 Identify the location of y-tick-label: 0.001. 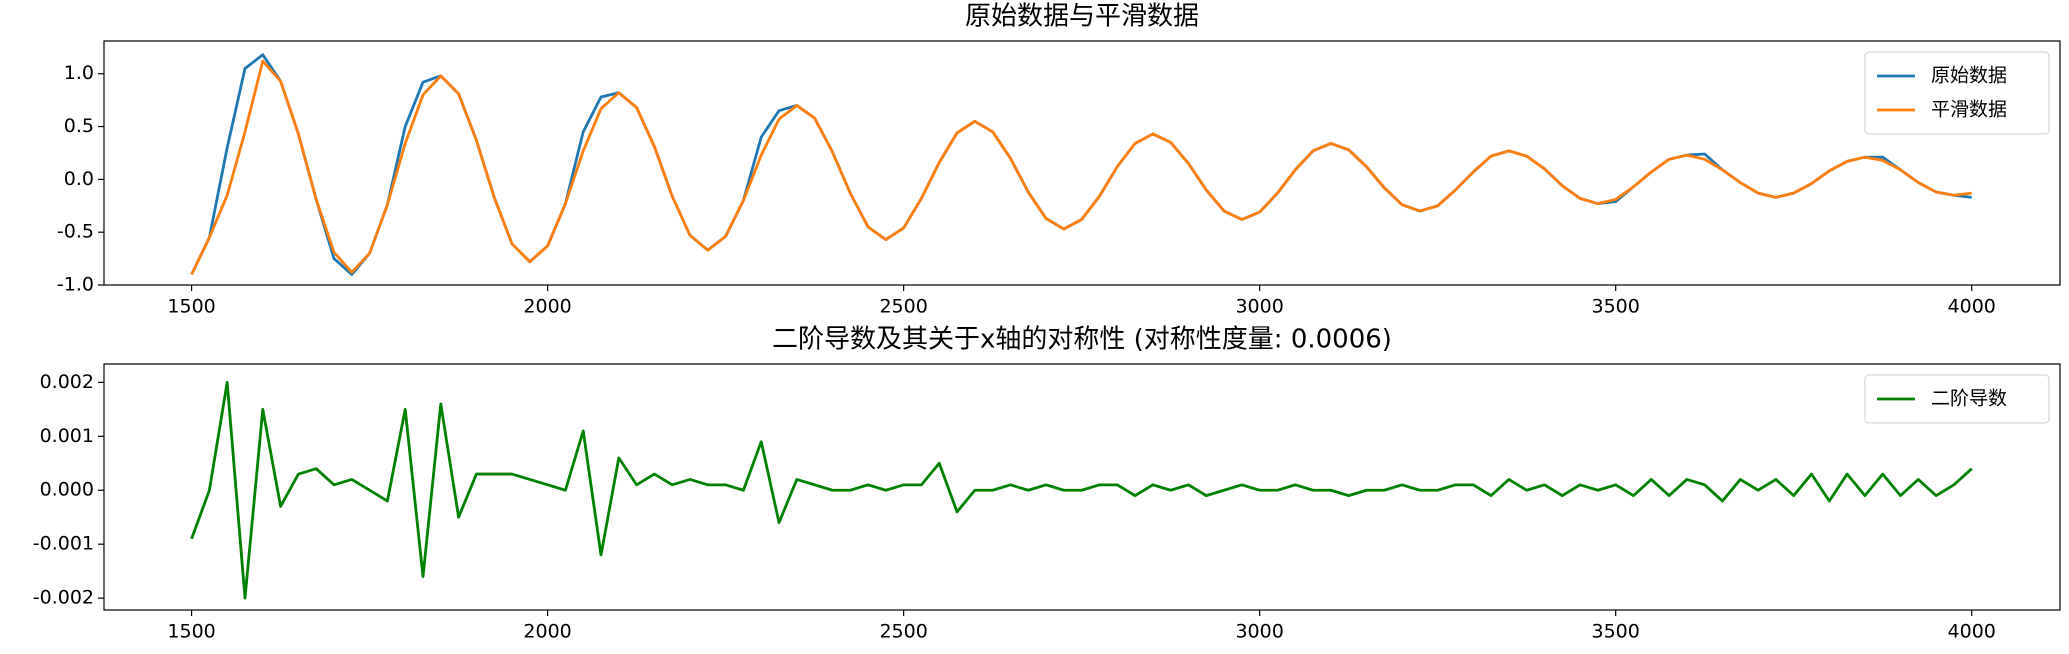
(67, 436).